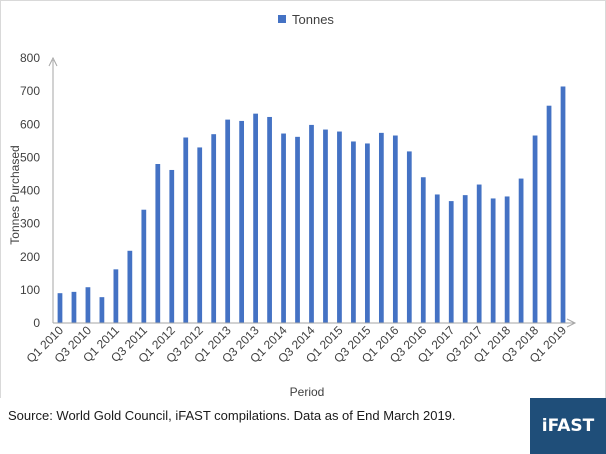 The width and height of the screenshot is (606, 454). Describe the element at coordinates (30, 91) in the screenshot. I see `y-tick-label: 700` at that location.